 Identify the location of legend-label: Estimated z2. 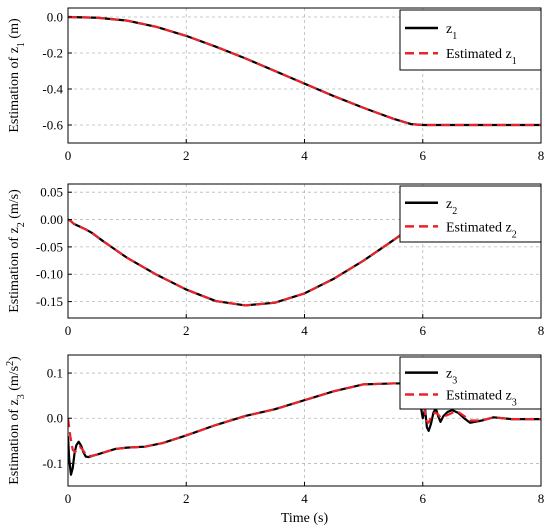
(481, 230).